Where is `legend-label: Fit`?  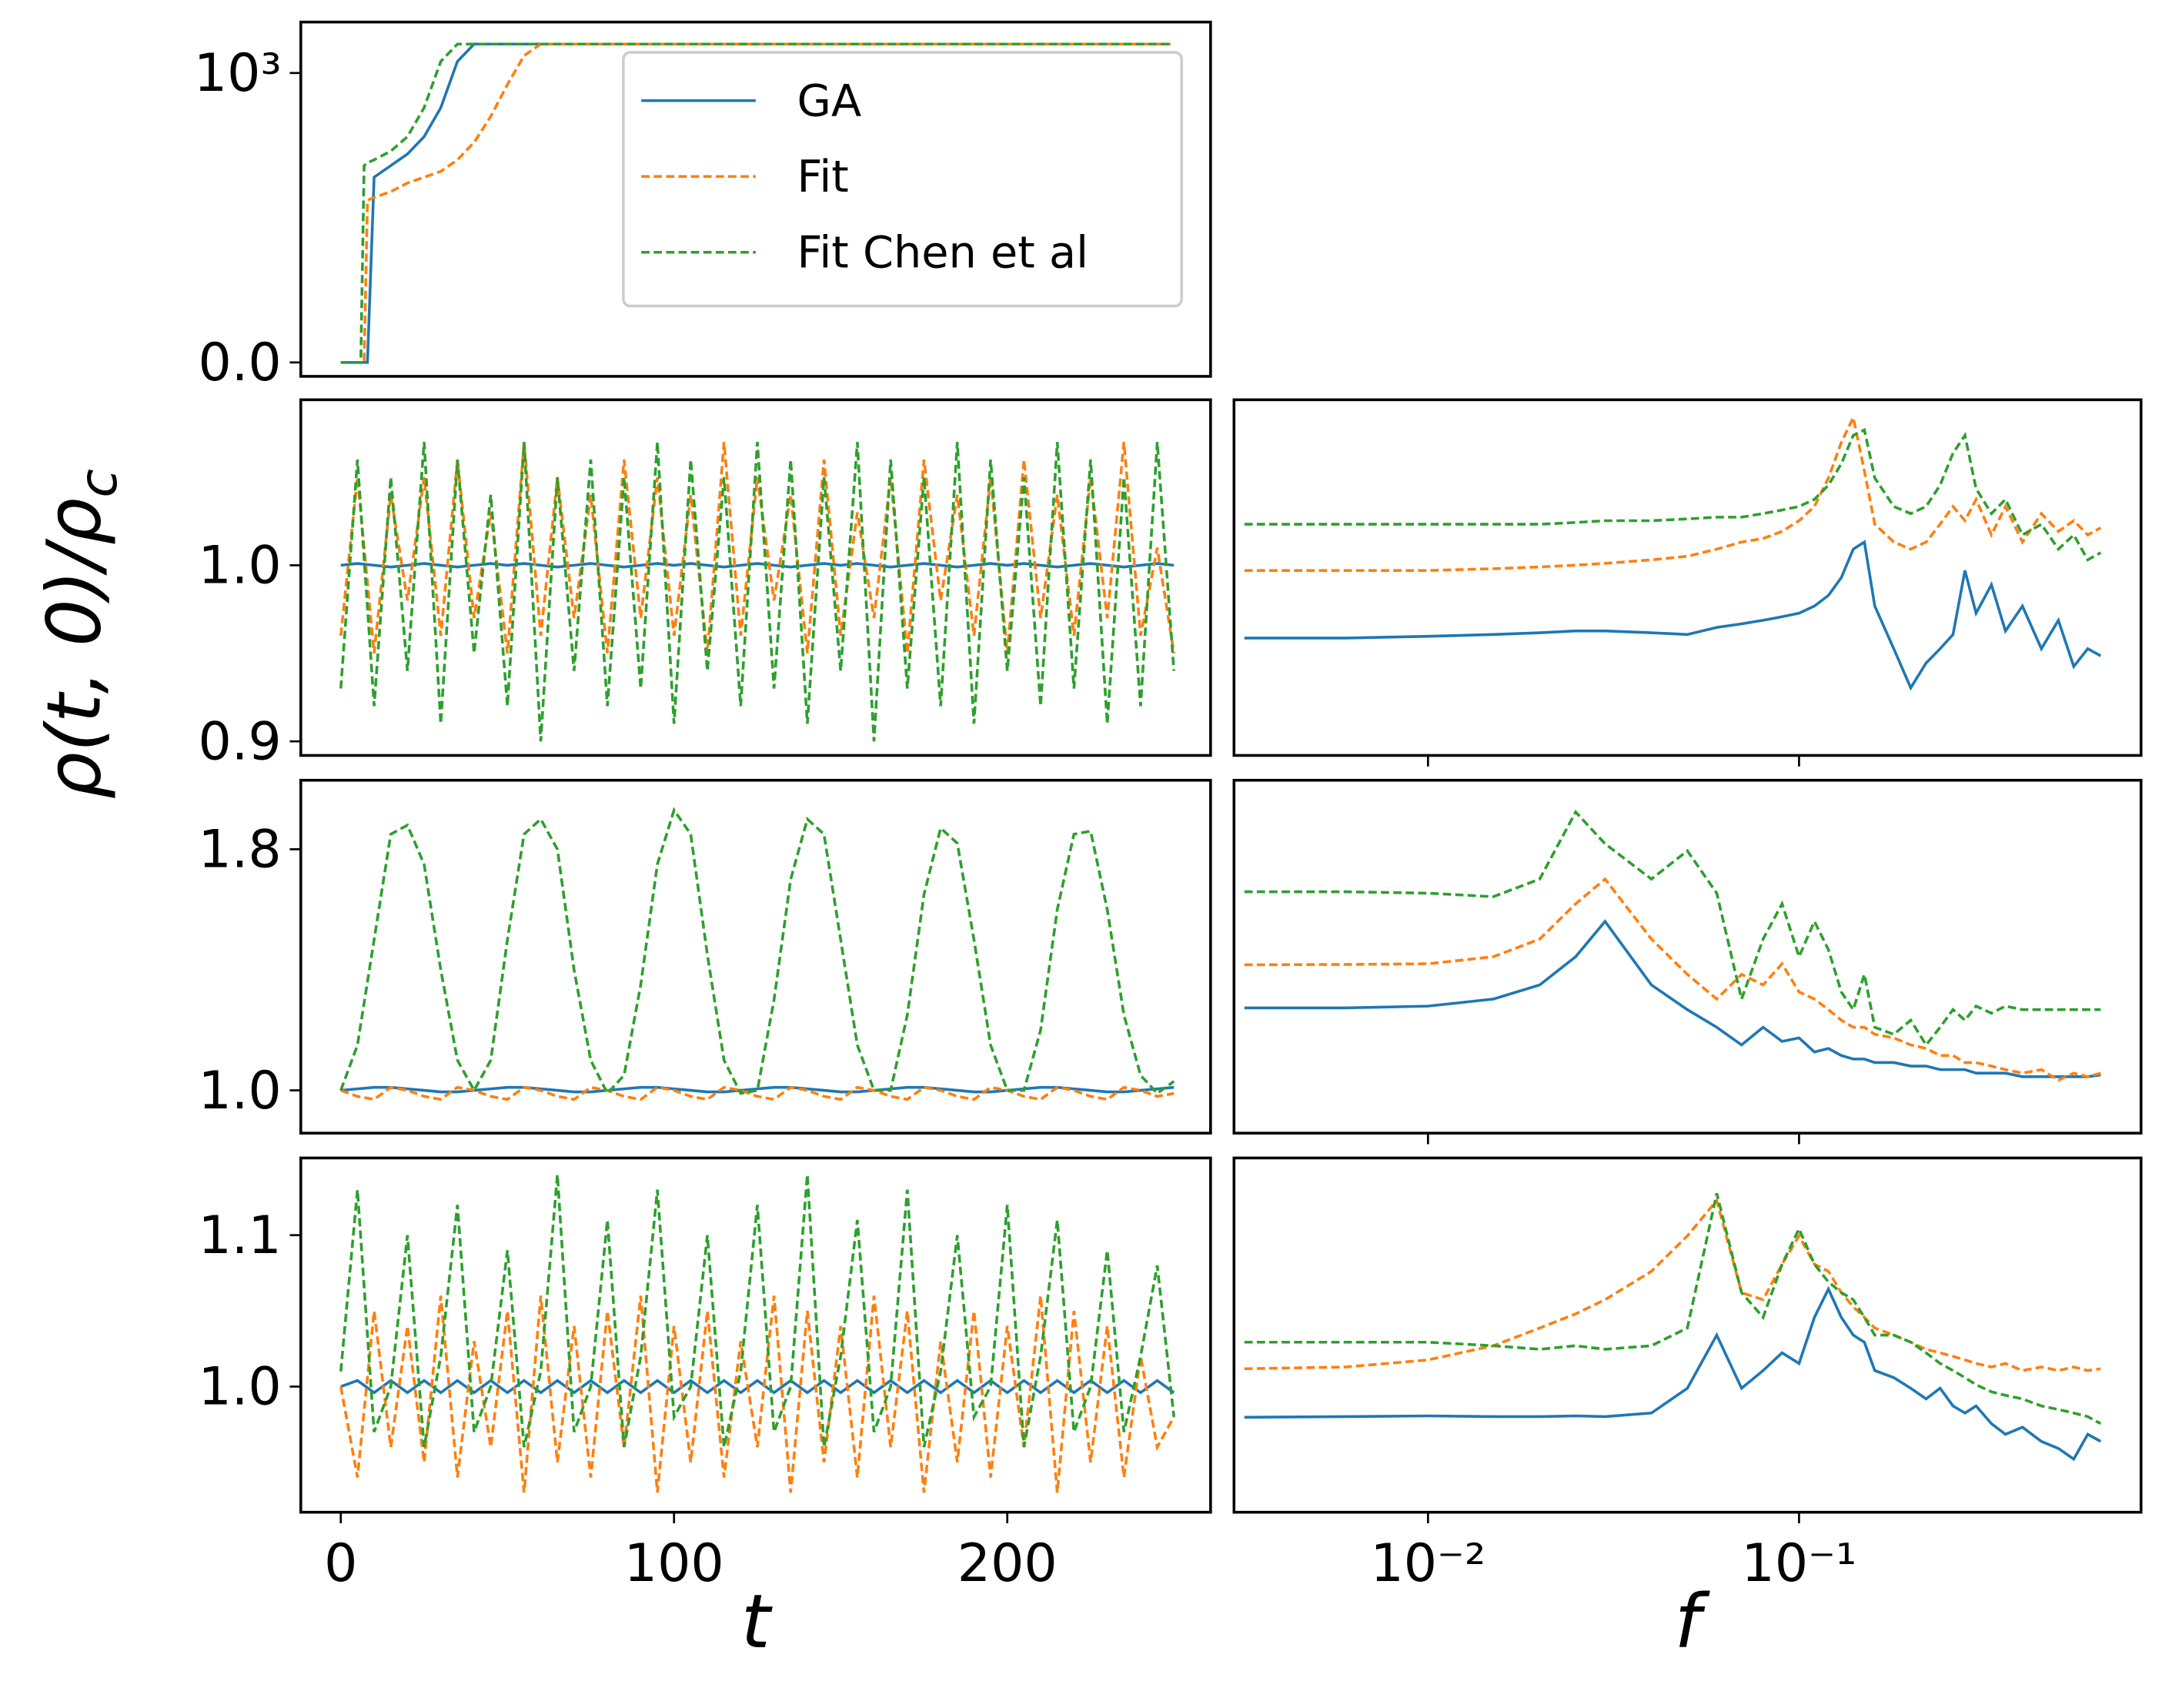 legend-label: Fit is located at coordinates (823, 176).